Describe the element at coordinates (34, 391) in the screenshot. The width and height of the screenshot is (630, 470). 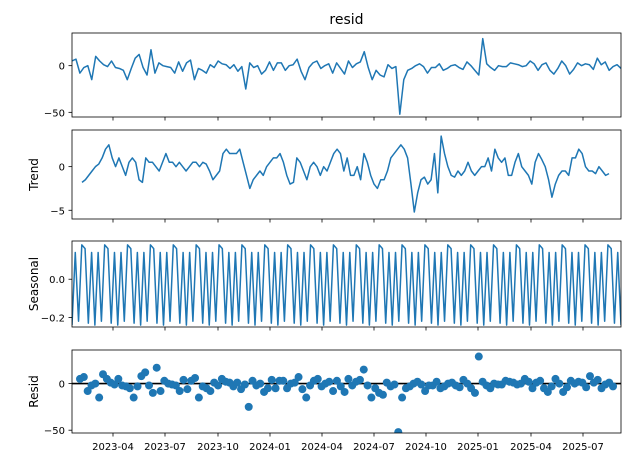
I see `y-axis-label: Resid` at that location.